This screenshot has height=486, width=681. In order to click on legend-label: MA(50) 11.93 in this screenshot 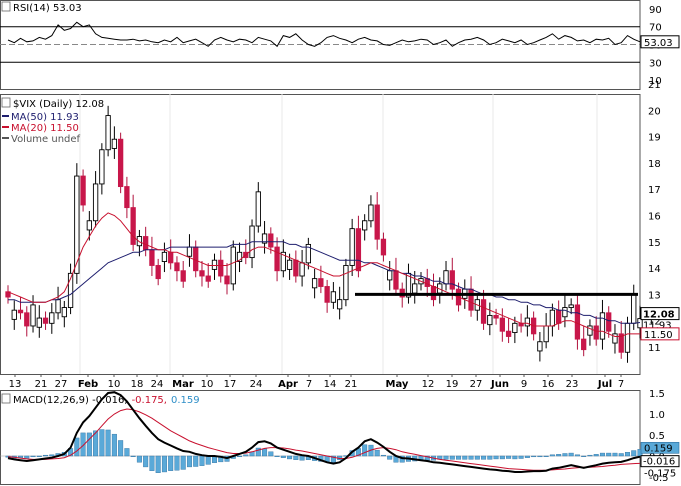, I will do `click(45, 117)`.